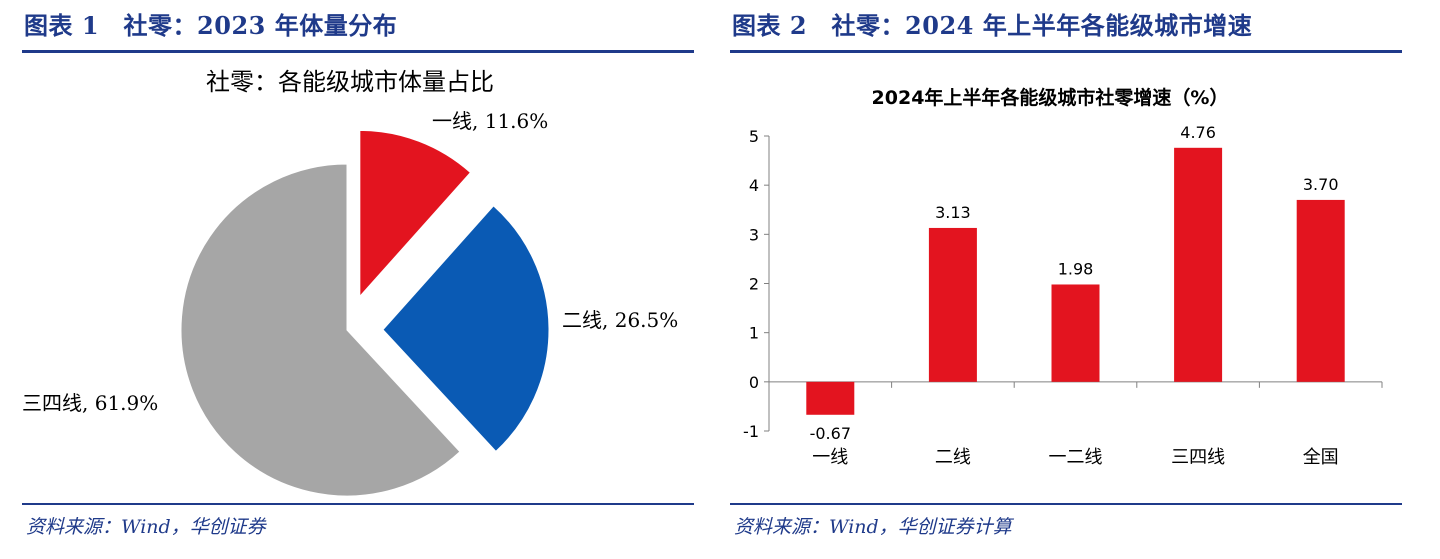 The height and width of the screenshot is (559, 1440). Describe the element at coordinates (1076, 268) in the screenshot. I see `bar-value-label-3: 1.98` at that location.